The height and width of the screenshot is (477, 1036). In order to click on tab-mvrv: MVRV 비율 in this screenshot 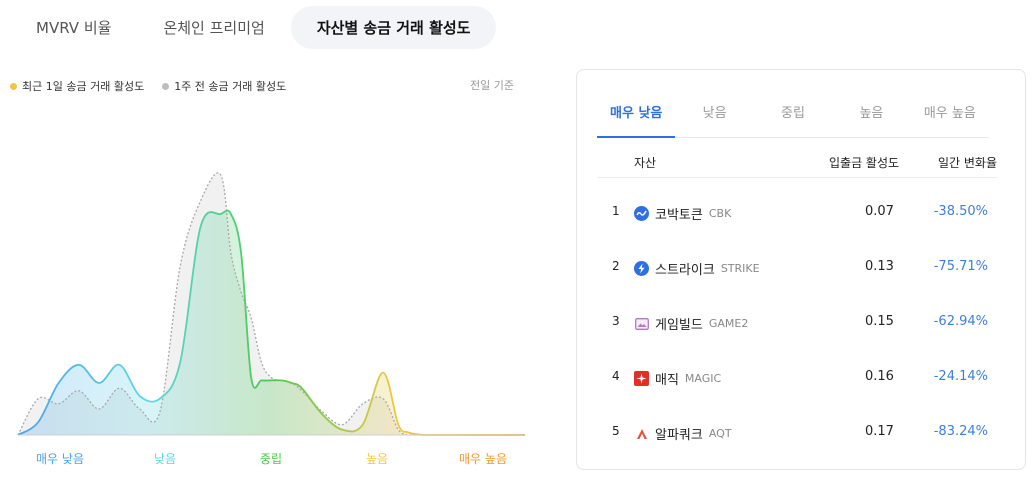, I will do `click(74, 28)`.